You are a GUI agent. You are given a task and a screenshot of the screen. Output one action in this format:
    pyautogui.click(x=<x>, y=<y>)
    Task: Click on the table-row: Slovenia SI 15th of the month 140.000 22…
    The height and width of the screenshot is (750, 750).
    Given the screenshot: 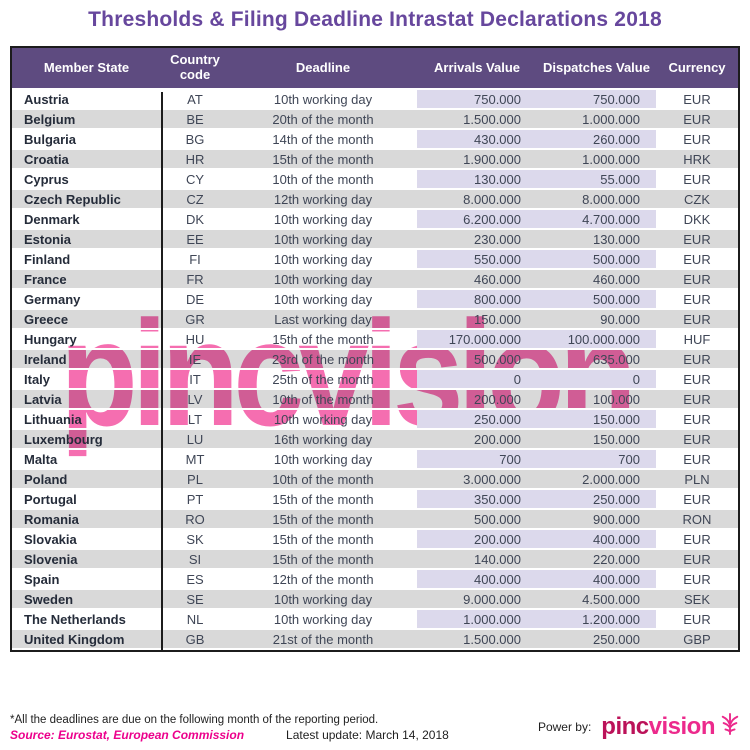 What is the action you would take?
    pyautogui.click(x=375, y=560)
    